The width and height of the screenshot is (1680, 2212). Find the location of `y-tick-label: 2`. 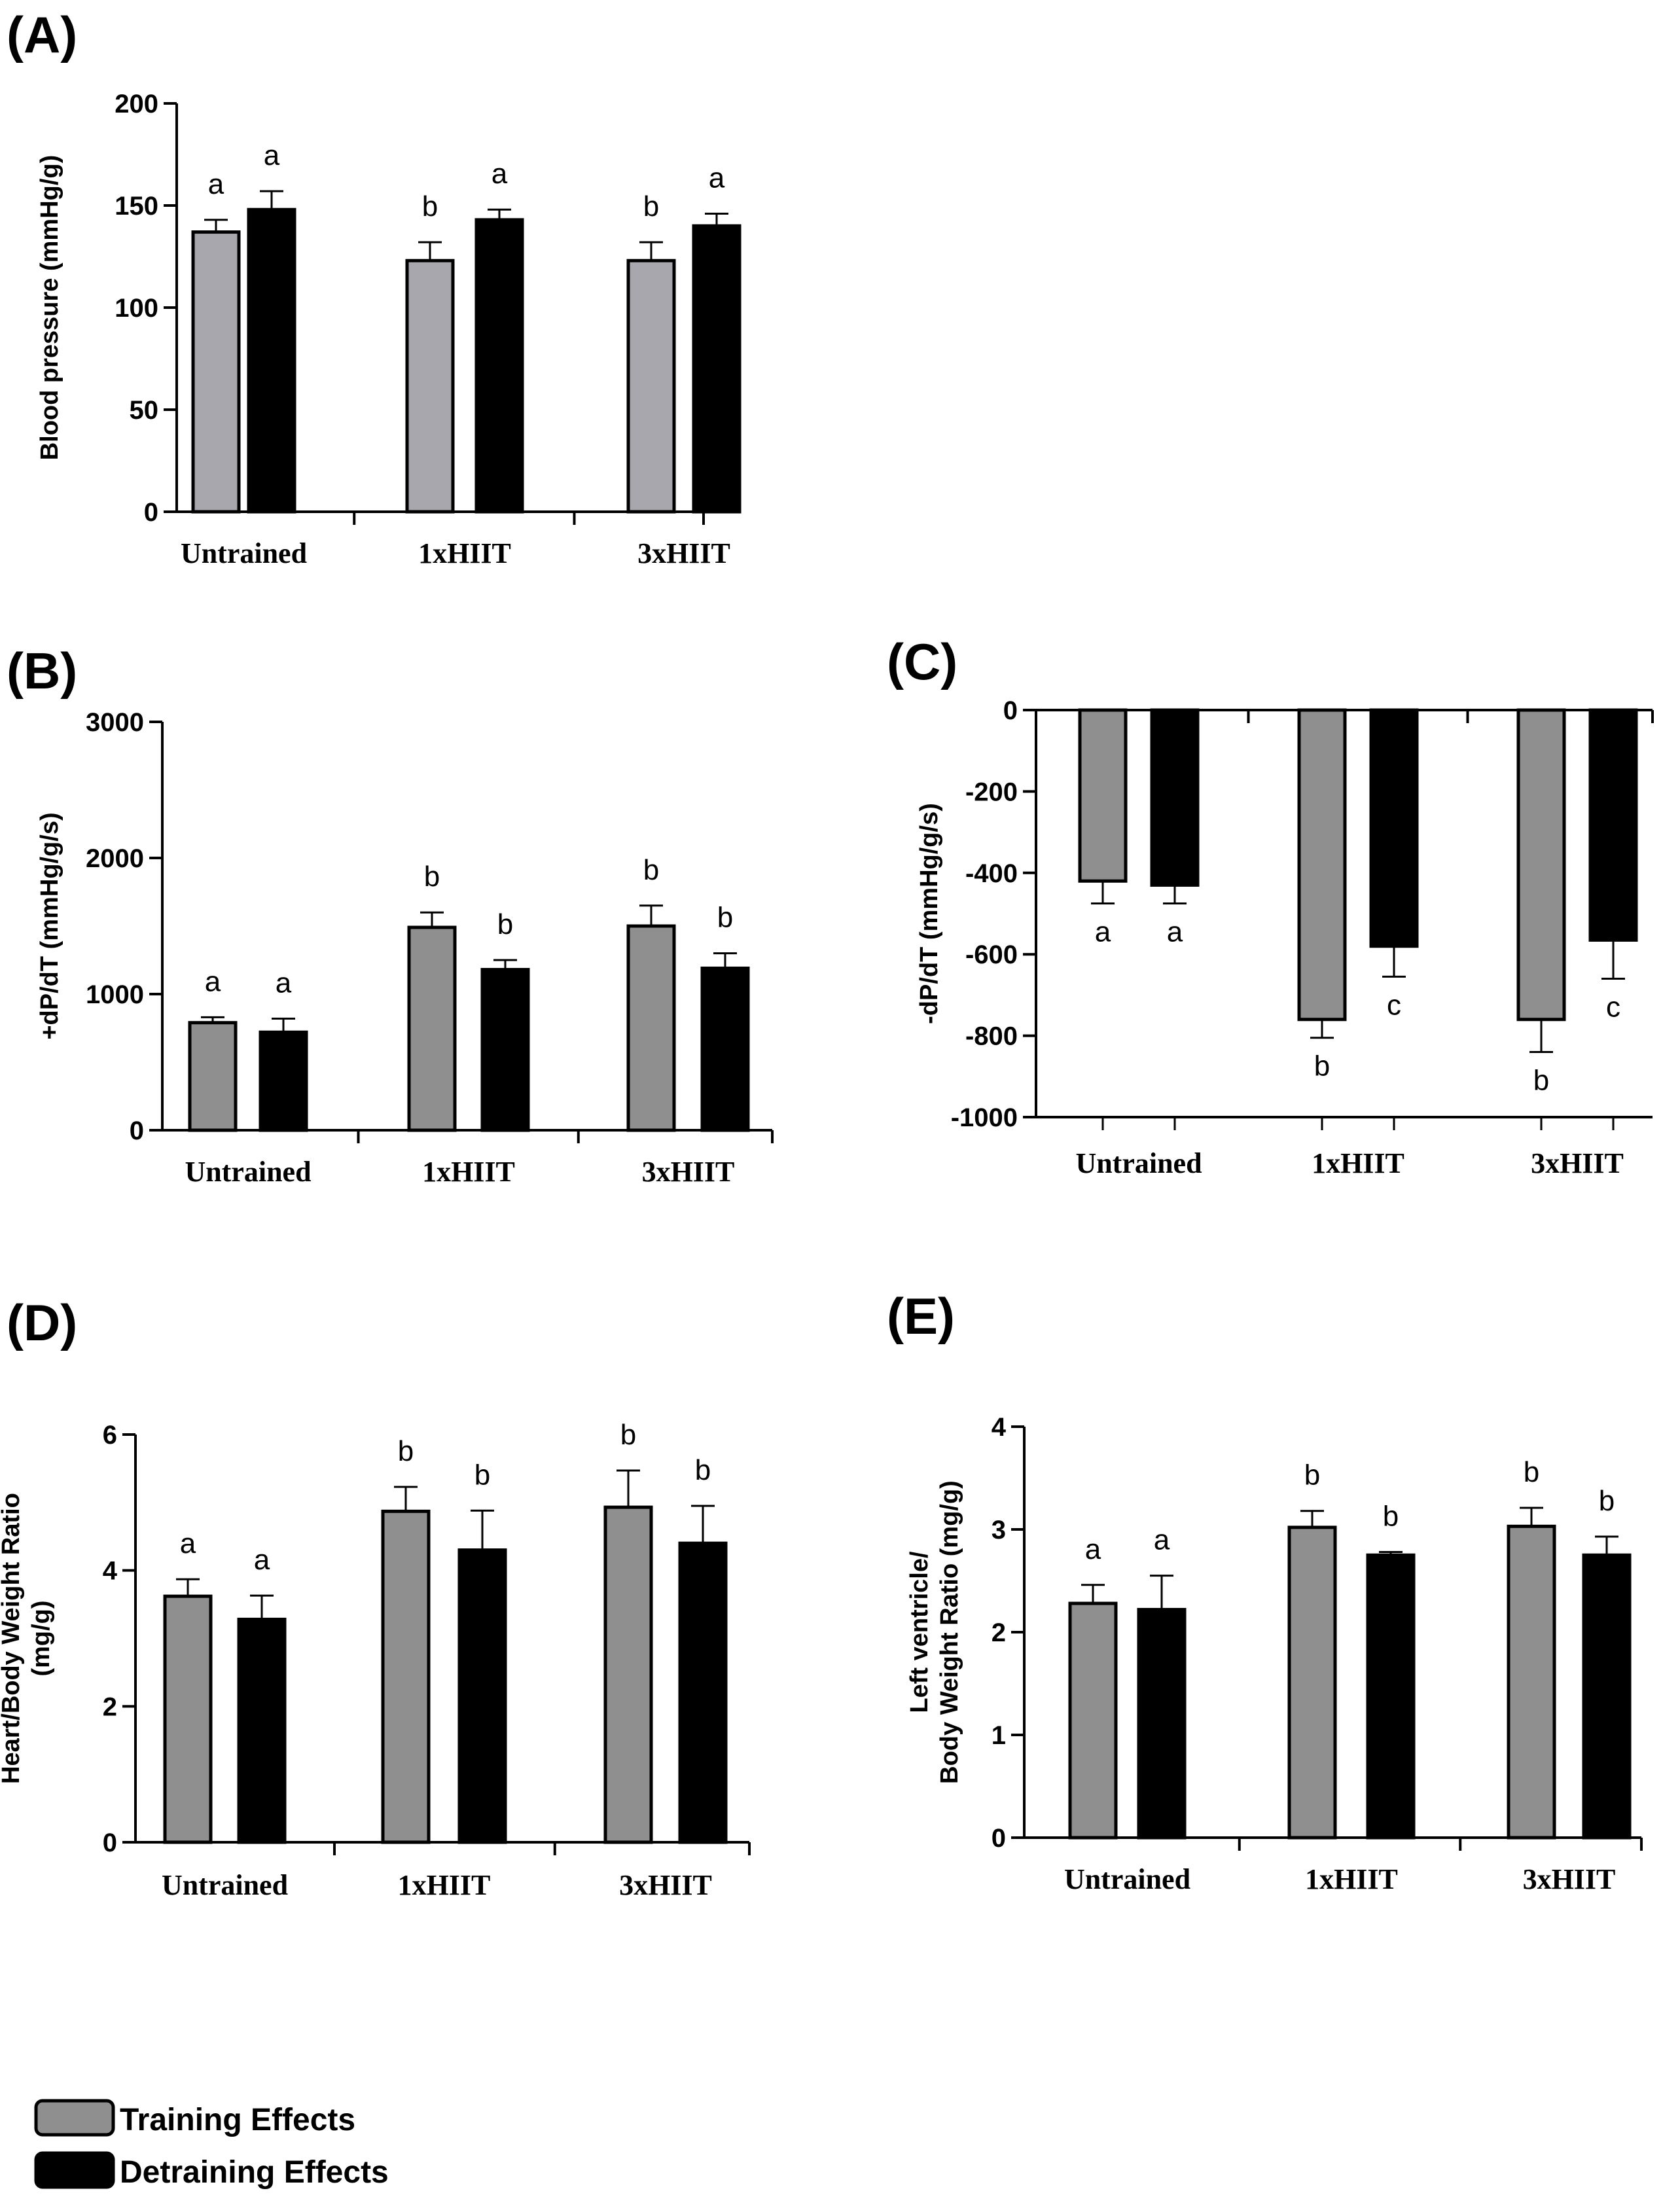

y-tick-label: 2 is located at coordinates (110, 1707).